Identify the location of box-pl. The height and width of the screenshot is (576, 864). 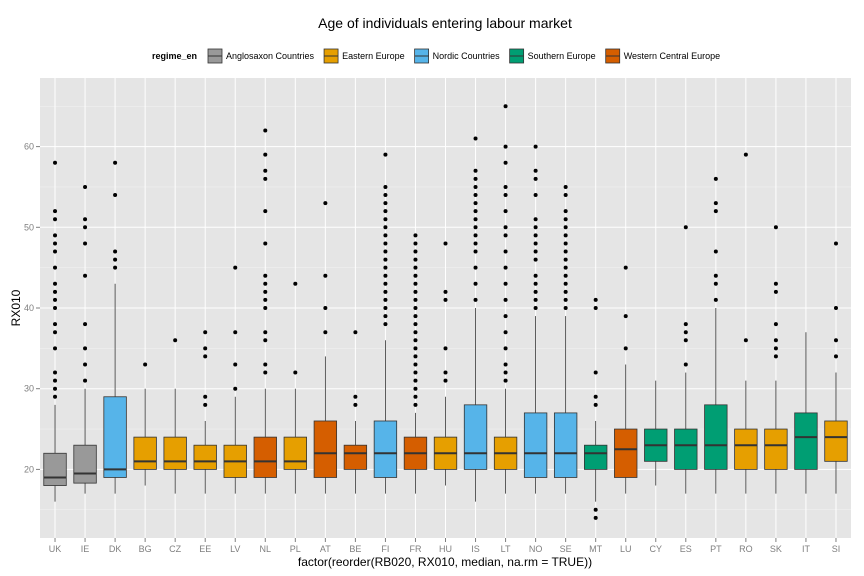
(295, 387).